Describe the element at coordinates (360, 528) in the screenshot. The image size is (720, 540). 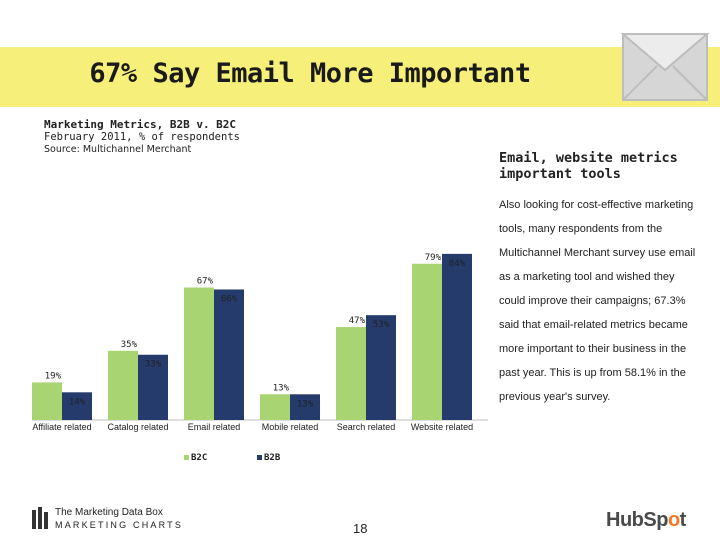
I see `page-number: 18` at that location.